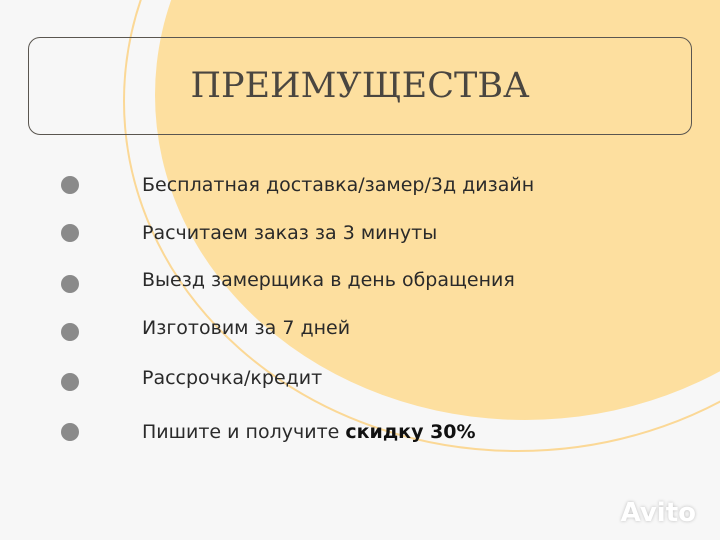  Describe the element at coordinates (246, 328) in the screenshot. I see `item-text: Изготовим за 7 дней` at that location.